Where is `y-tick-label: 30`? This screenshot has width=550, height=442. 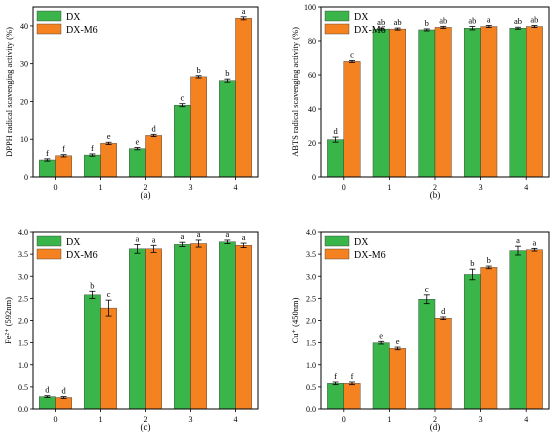 y-tick-label: 30 is located at coordinates (24, 64).